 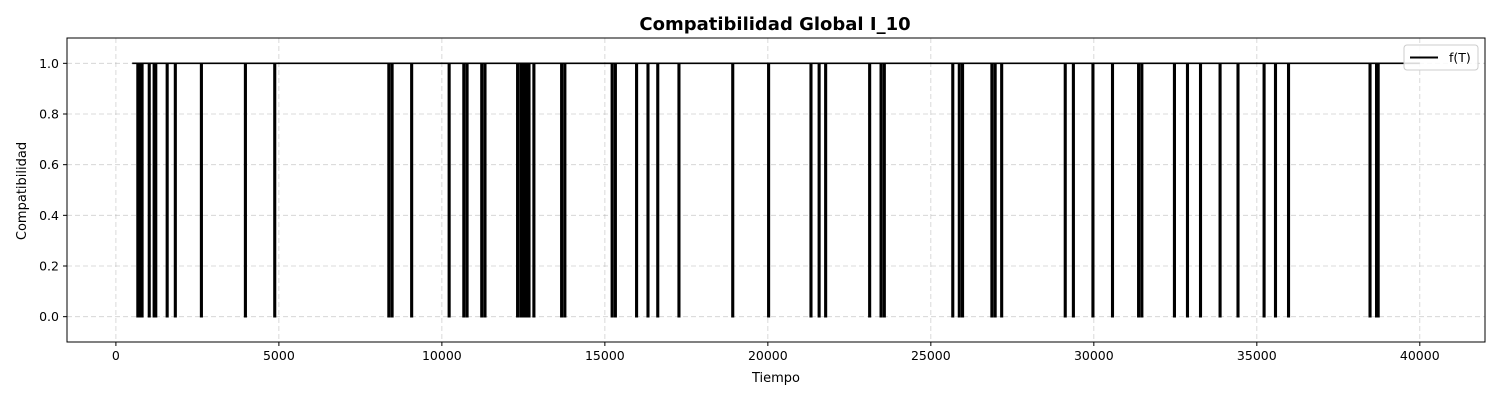 What do you see at coordinates (774, 24) in the screenshot?
I see `chart-title: Compatibilidad Global I_10` at bounding box center [774, 24].